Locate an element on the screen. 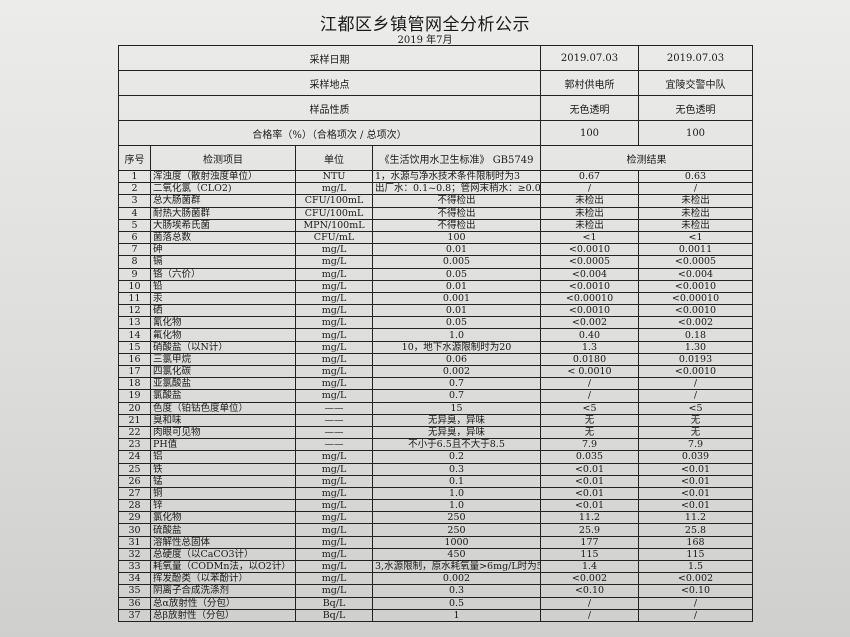 The height and width of the screenshot is (637, 850). result-site-2: <0.00010 is located at coordinates (695, 298).